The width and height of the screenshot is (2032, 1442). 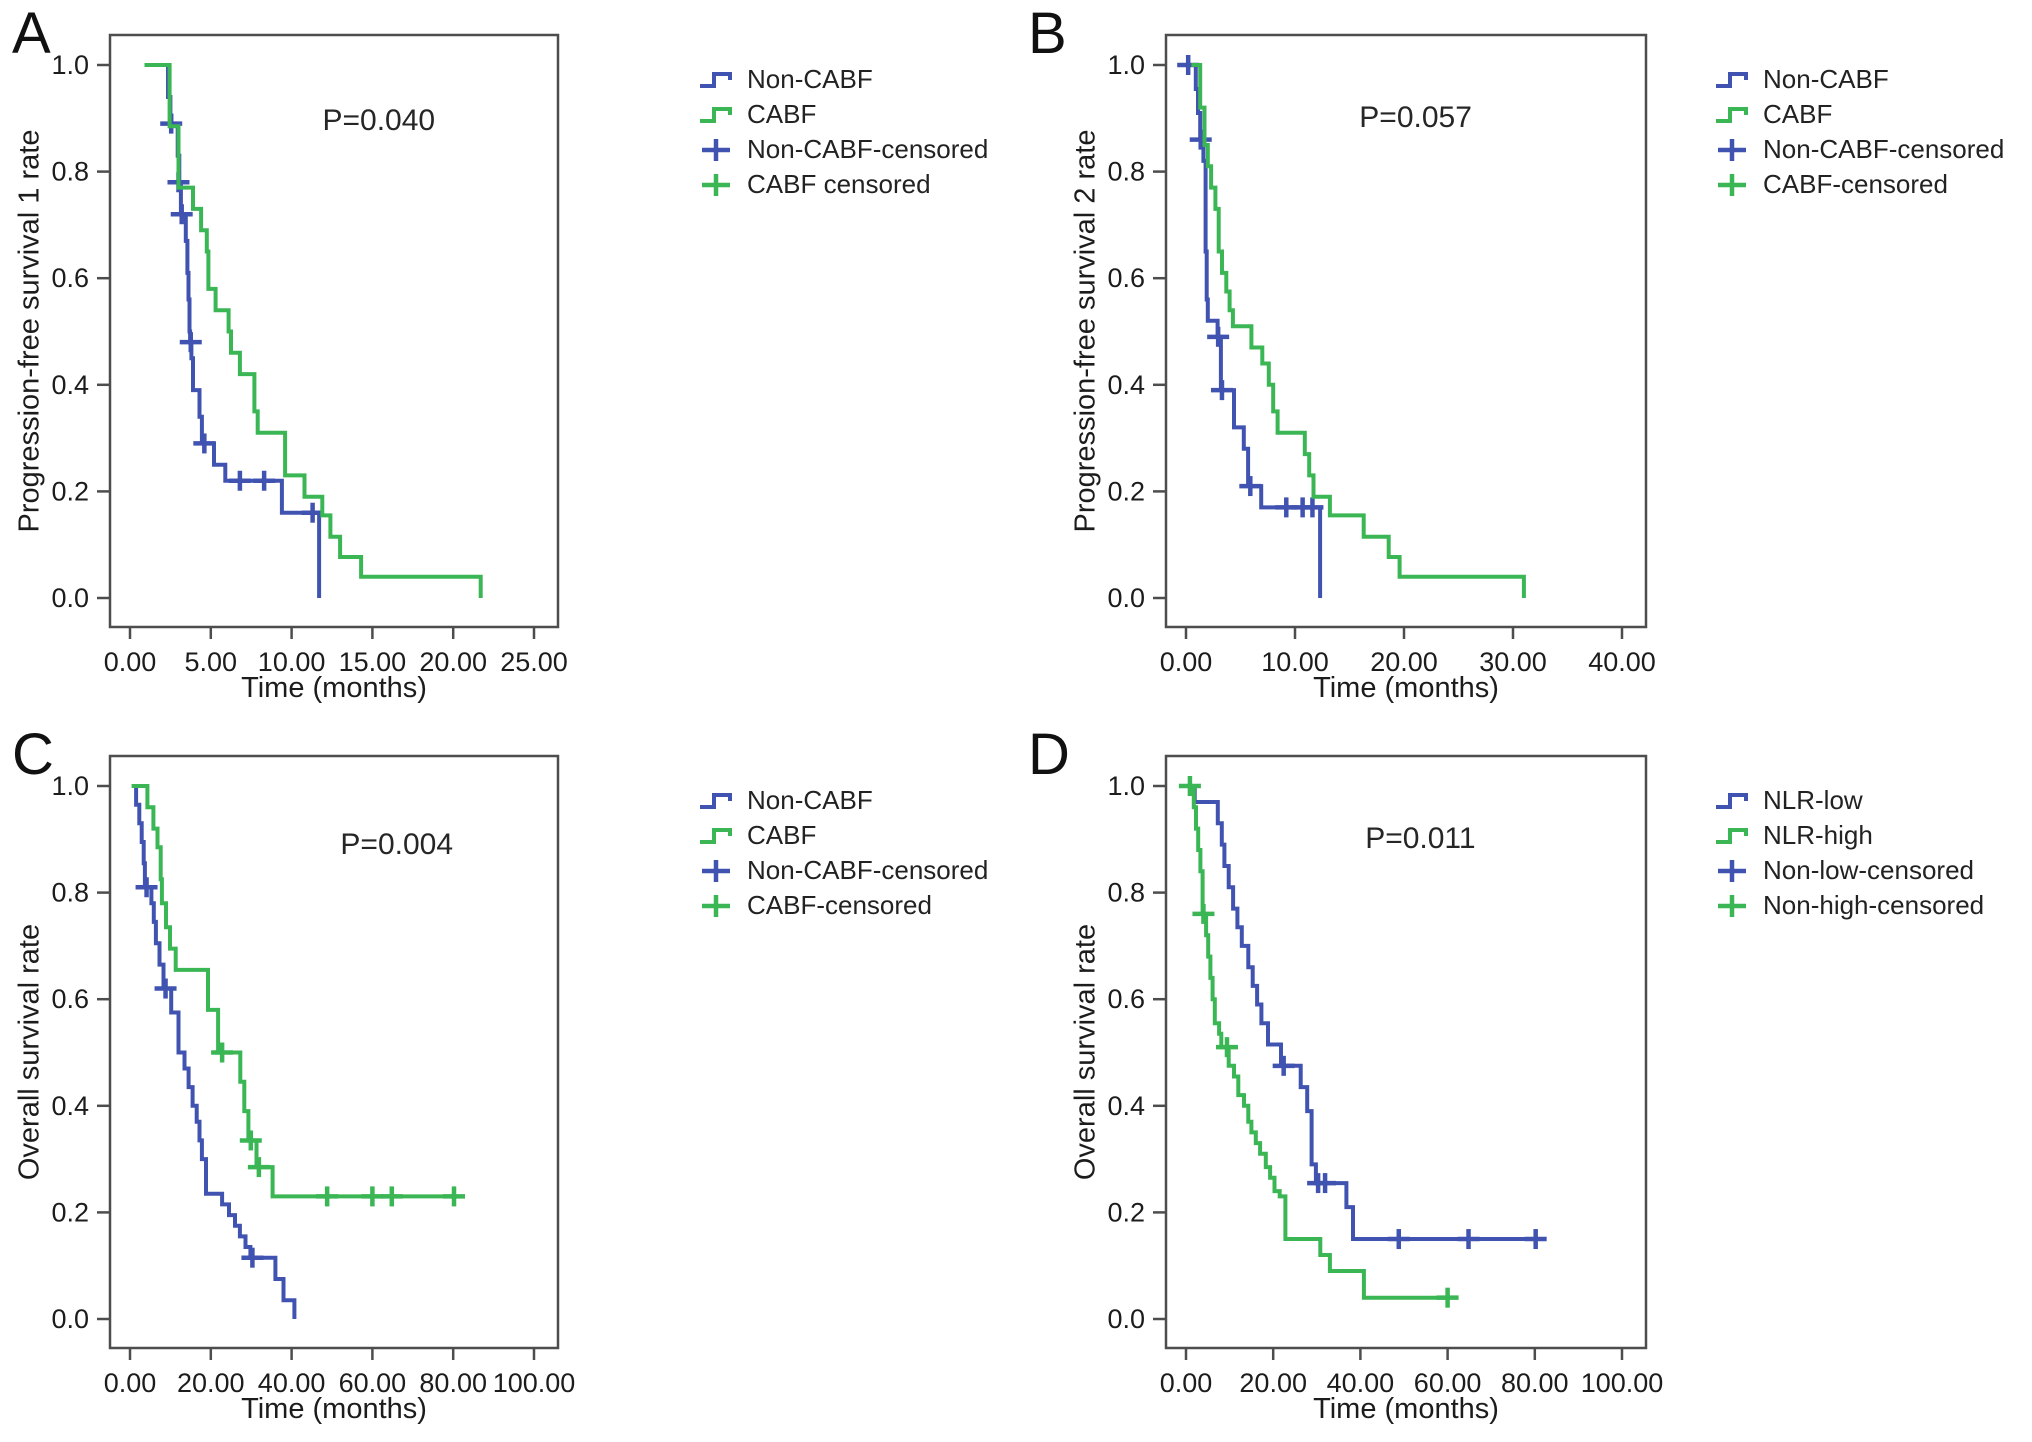 What do you see at coordinates (292, 662) in the screenshot?
I see `x-tick-label: 10.00` at bounding box center [292, 662].